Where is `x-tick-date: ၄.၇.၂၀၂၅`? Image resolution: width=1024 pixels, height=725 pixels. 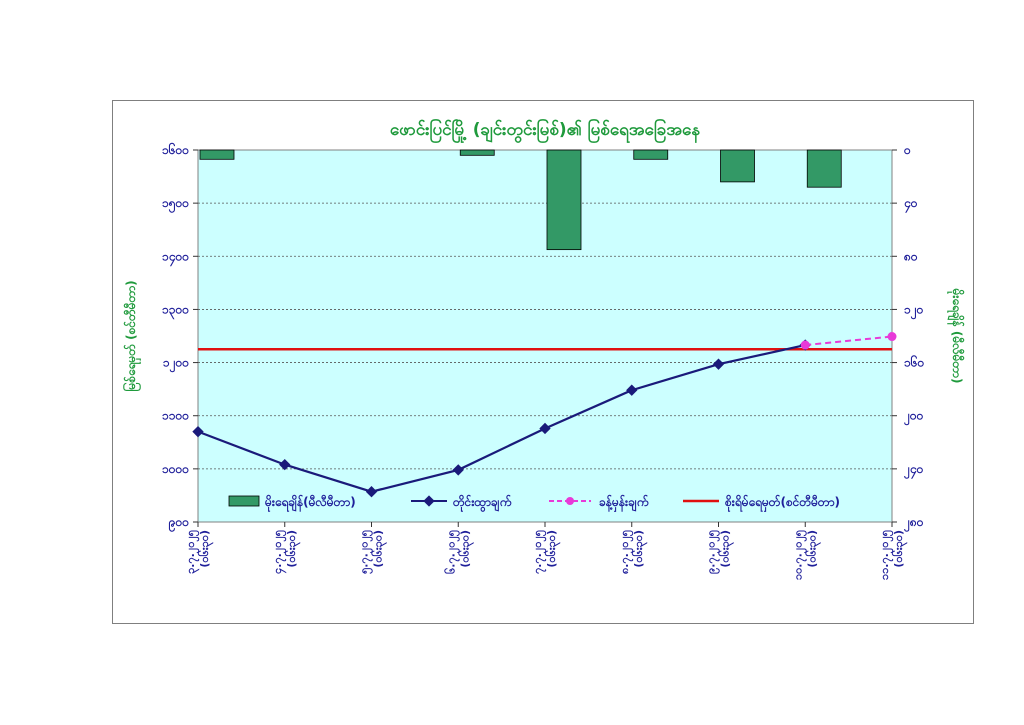 x-tick-date: ၄.၇.၂၀၂၅ is located at coordinates (279, 551).